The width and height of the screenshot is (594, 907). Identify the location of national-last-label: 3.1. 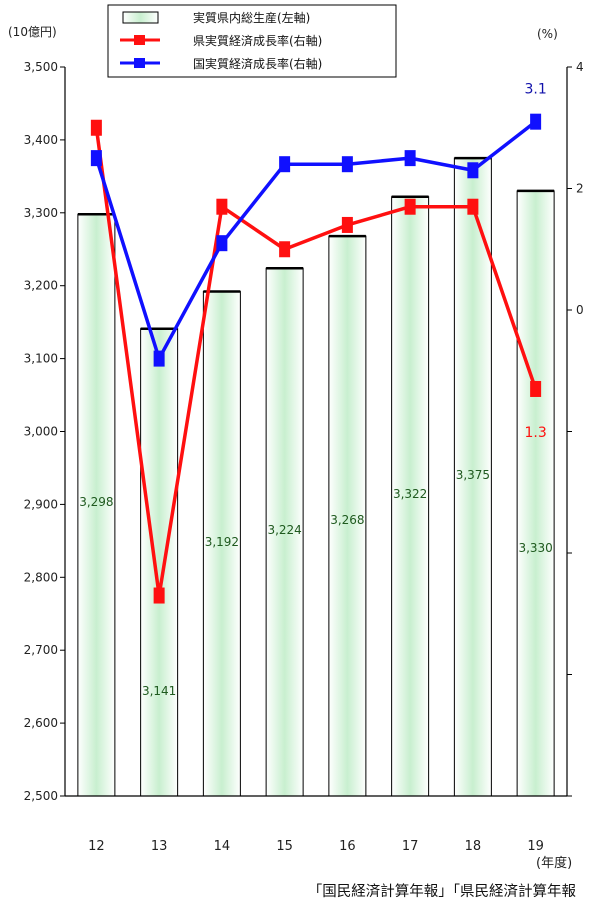
(535, 90).